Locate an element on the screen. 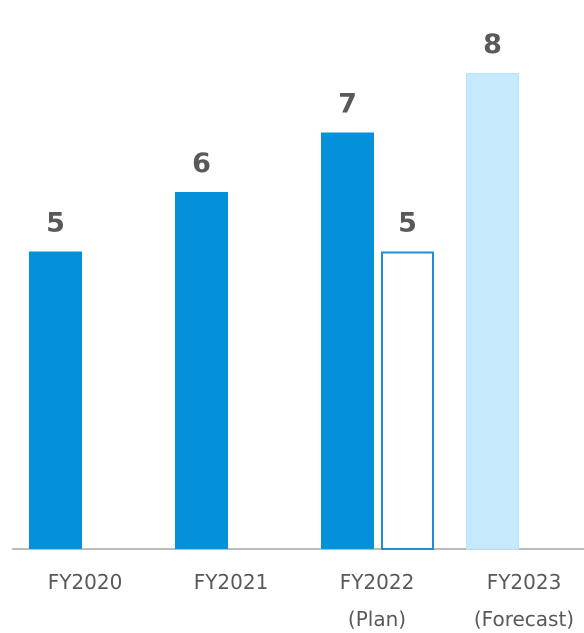 This screenshot has height=633, width=584. category-label-0-line-0: FY2020 is located at coordinates (85, 582).